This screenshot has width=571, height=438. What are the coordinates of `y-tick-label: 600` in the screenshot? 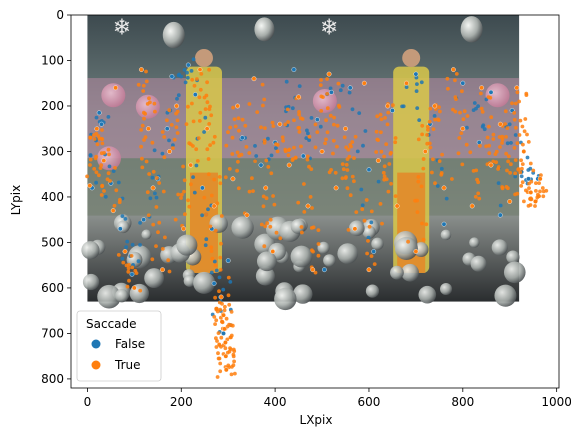 It's located at (52, 288).